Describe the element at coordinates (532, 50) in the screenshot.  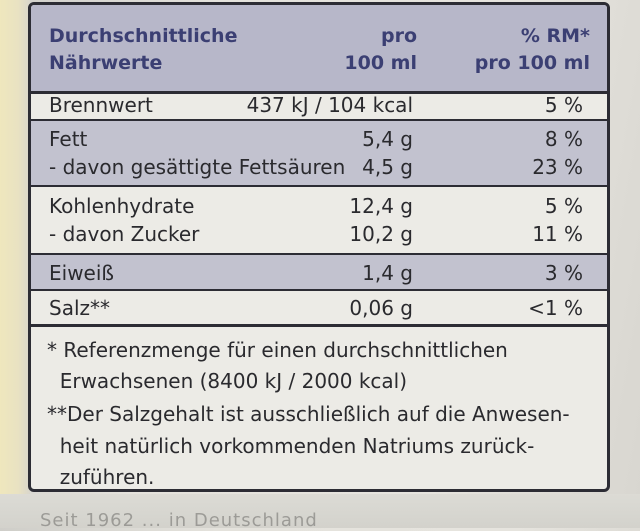
I see `header-reference-intake: % RM* pro 100 ml` at that location.